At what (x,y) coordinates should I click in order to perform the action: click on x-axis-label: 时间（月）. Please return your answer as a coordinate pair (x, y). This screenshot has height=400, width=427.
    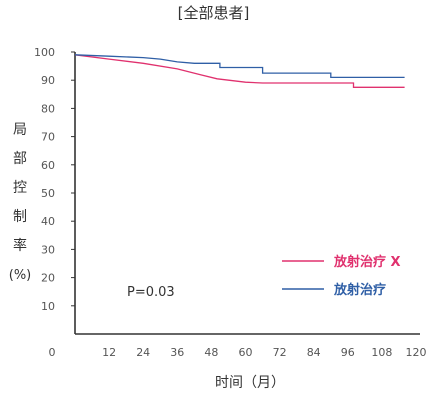
    Looking at the image, I should click on (250, 383).